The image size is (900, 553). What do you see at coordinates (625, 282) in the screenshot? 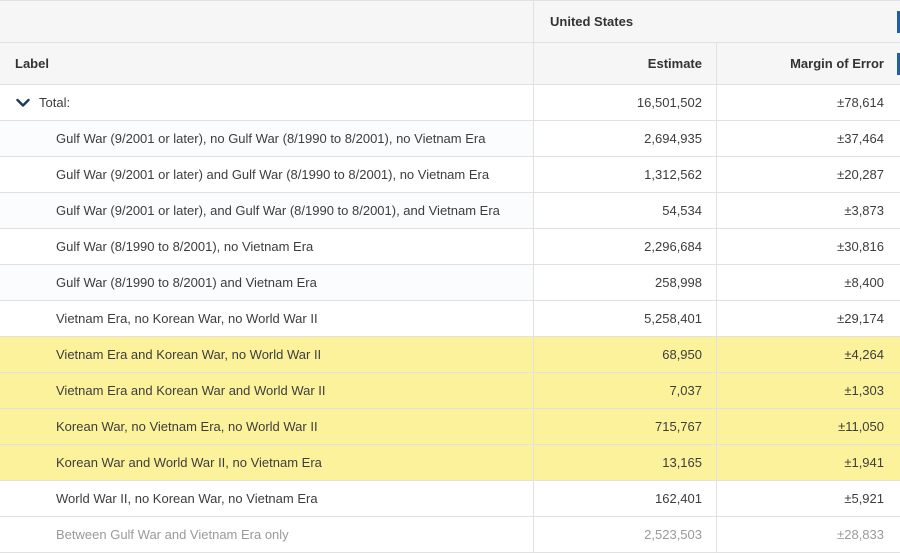
I see `row-estimate: 258,998` at bounding box center [625, 282].